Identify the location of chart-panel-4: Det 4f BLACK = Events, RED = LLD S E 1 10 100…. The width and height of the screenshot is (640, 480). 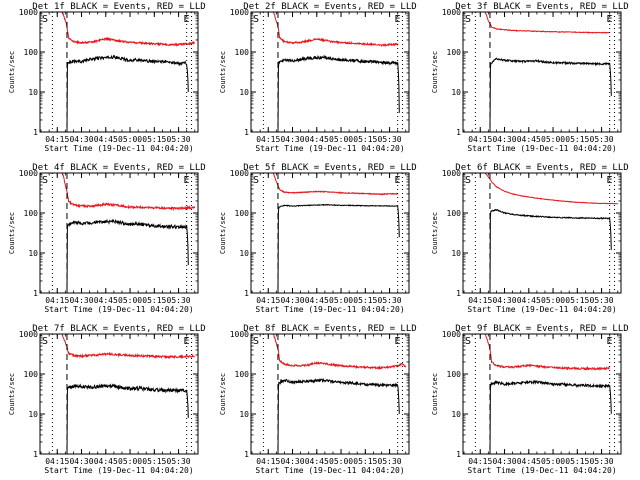
(107, 238).